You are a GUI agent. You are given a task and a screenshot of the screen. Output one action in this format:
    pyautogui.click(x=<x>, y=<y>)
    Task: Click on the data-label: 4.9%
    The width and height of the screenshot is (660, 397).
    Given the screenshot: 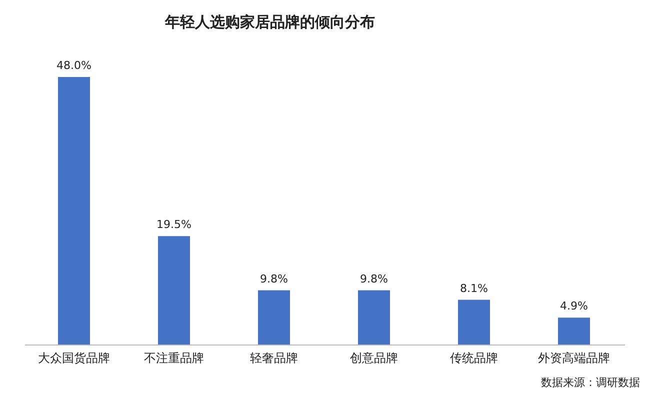 What is the action you would take?
    pyautogui.click(x=574, y=306)
    